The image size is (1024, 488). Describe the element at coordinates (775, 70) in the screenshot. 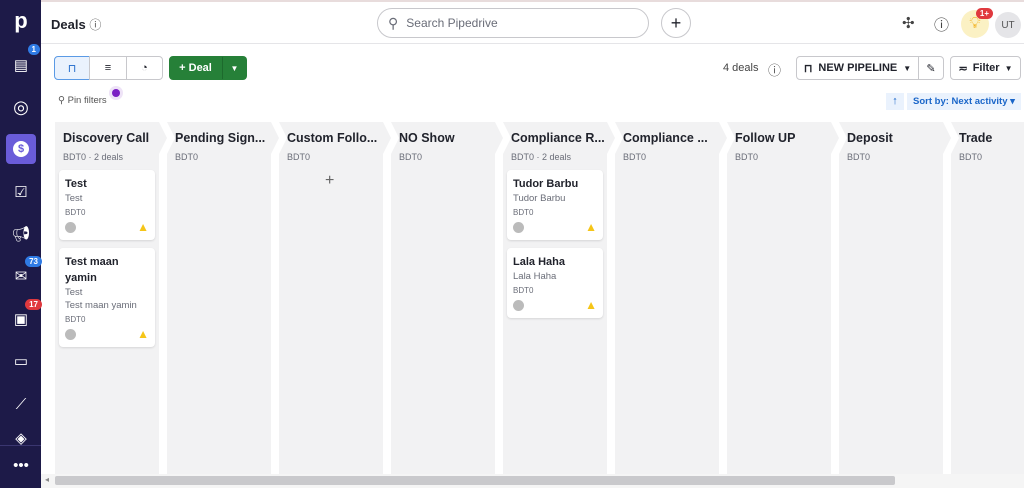

I see `deals-info-icon: ⓘ` at that location.